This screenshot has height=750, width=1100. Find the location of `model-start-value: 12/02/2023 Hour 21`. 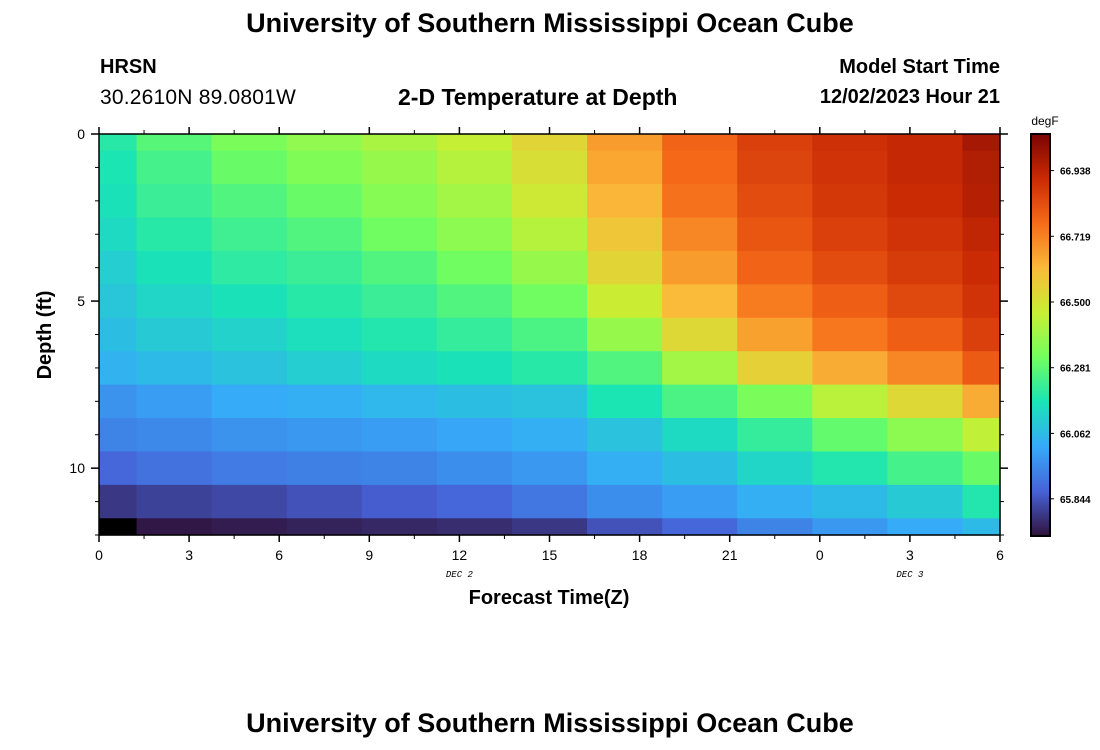

model-start-value: 12/02/2023 Hour 21 is located at coordinates (909, 97).